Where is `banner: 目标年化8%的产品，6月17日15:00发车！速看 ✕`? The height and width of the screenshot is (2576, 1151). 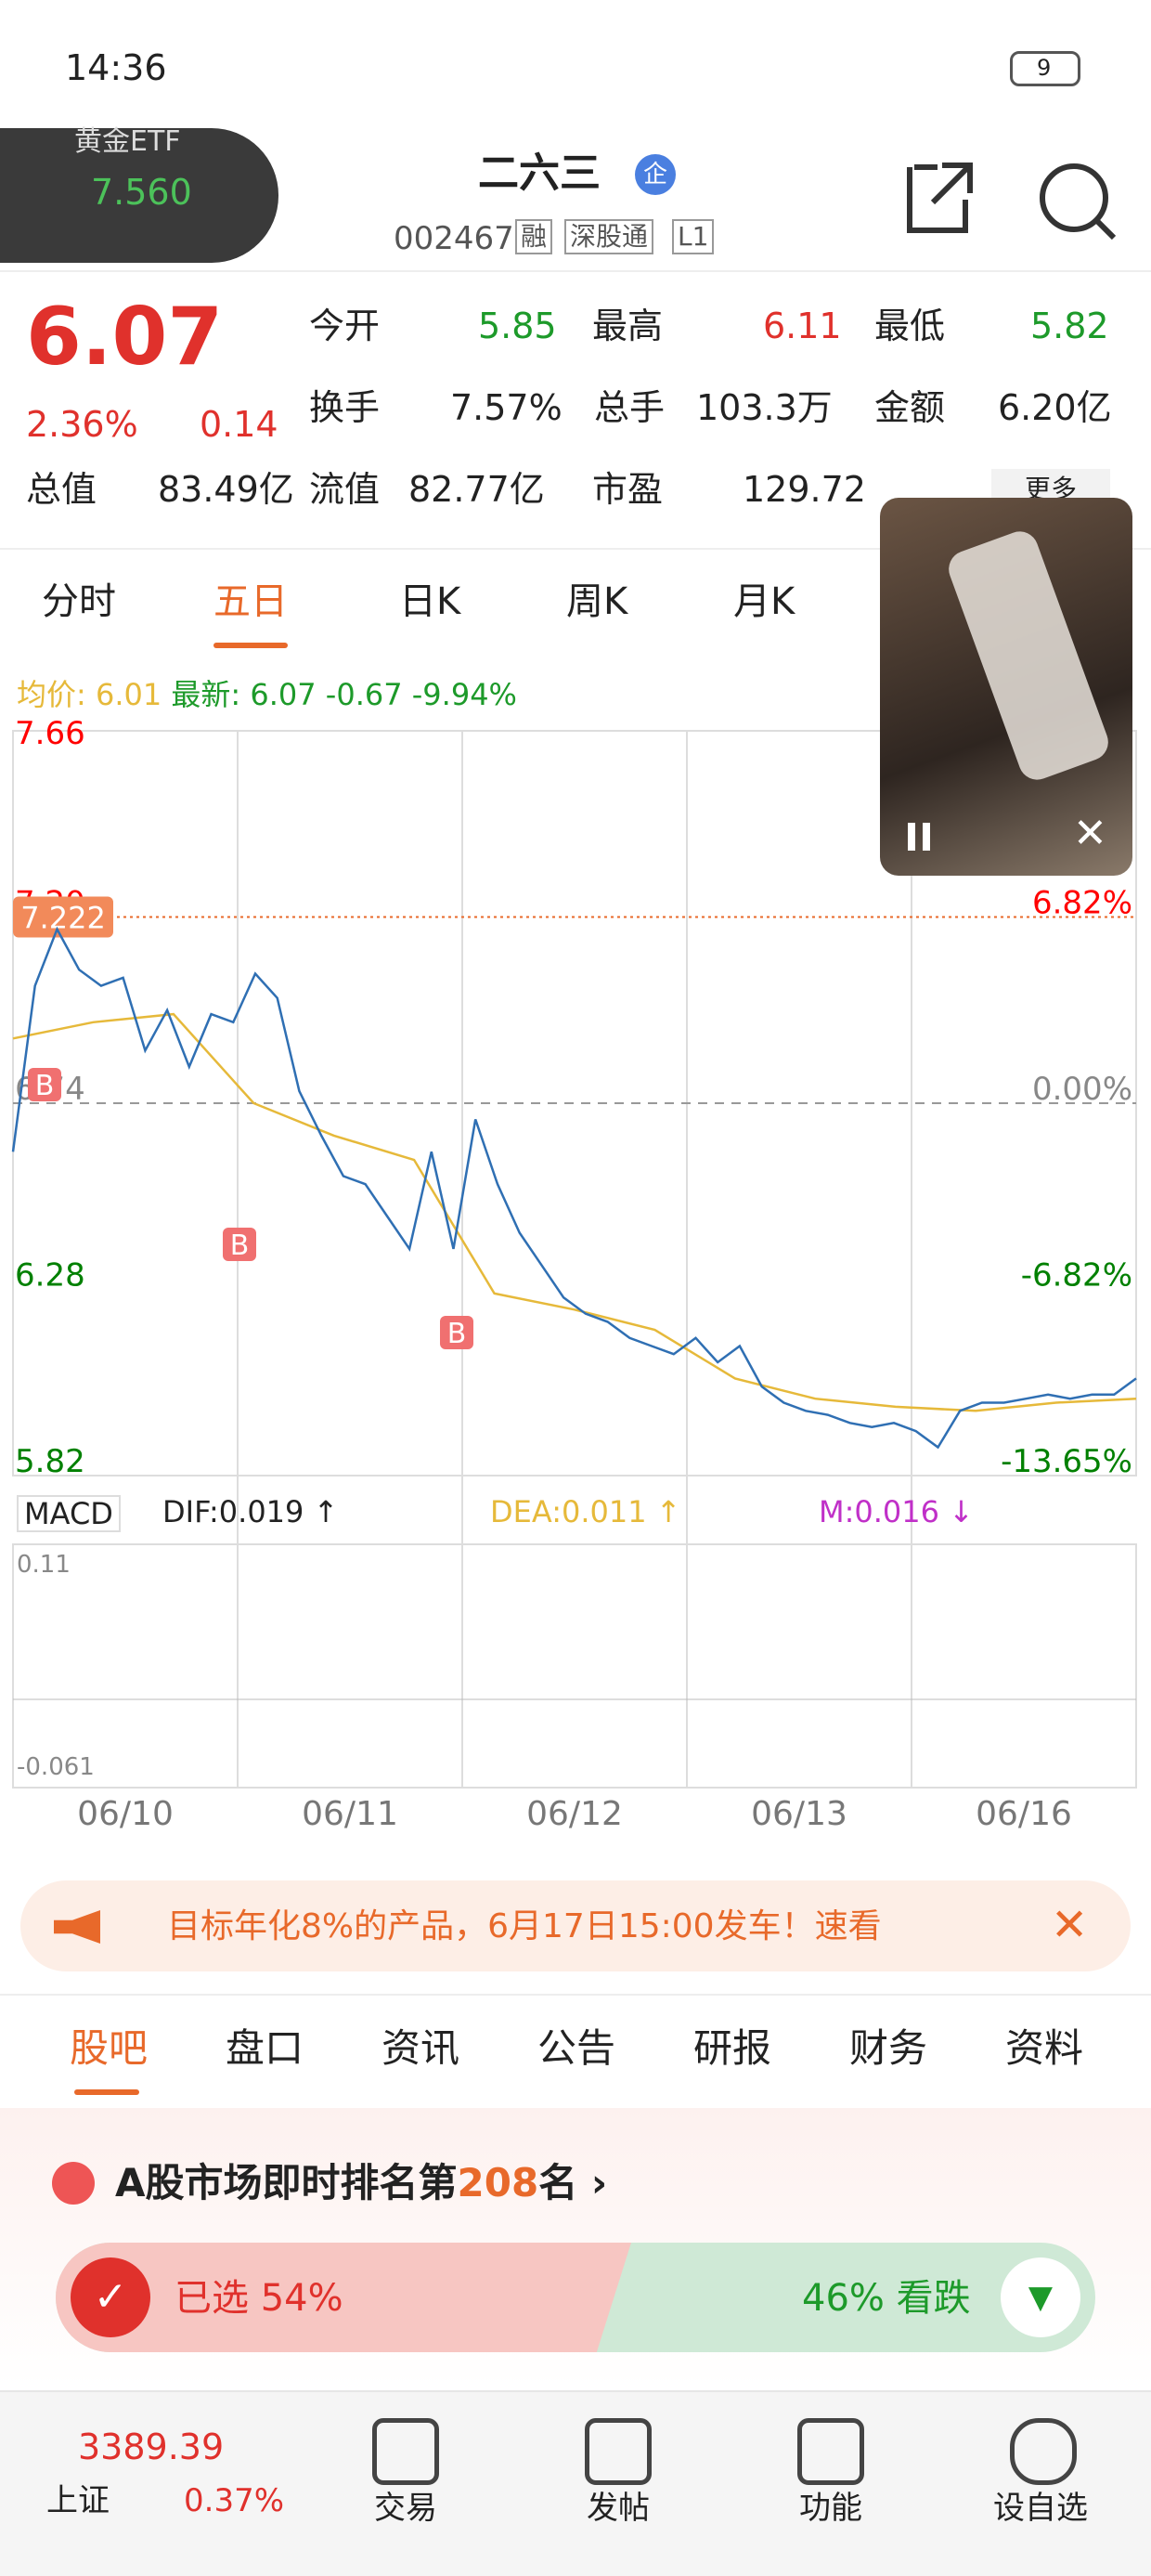
banner: 目标年化8%的产品，6月17日15:00发车！速看 ✕ is located at coordinates (575, 1926).